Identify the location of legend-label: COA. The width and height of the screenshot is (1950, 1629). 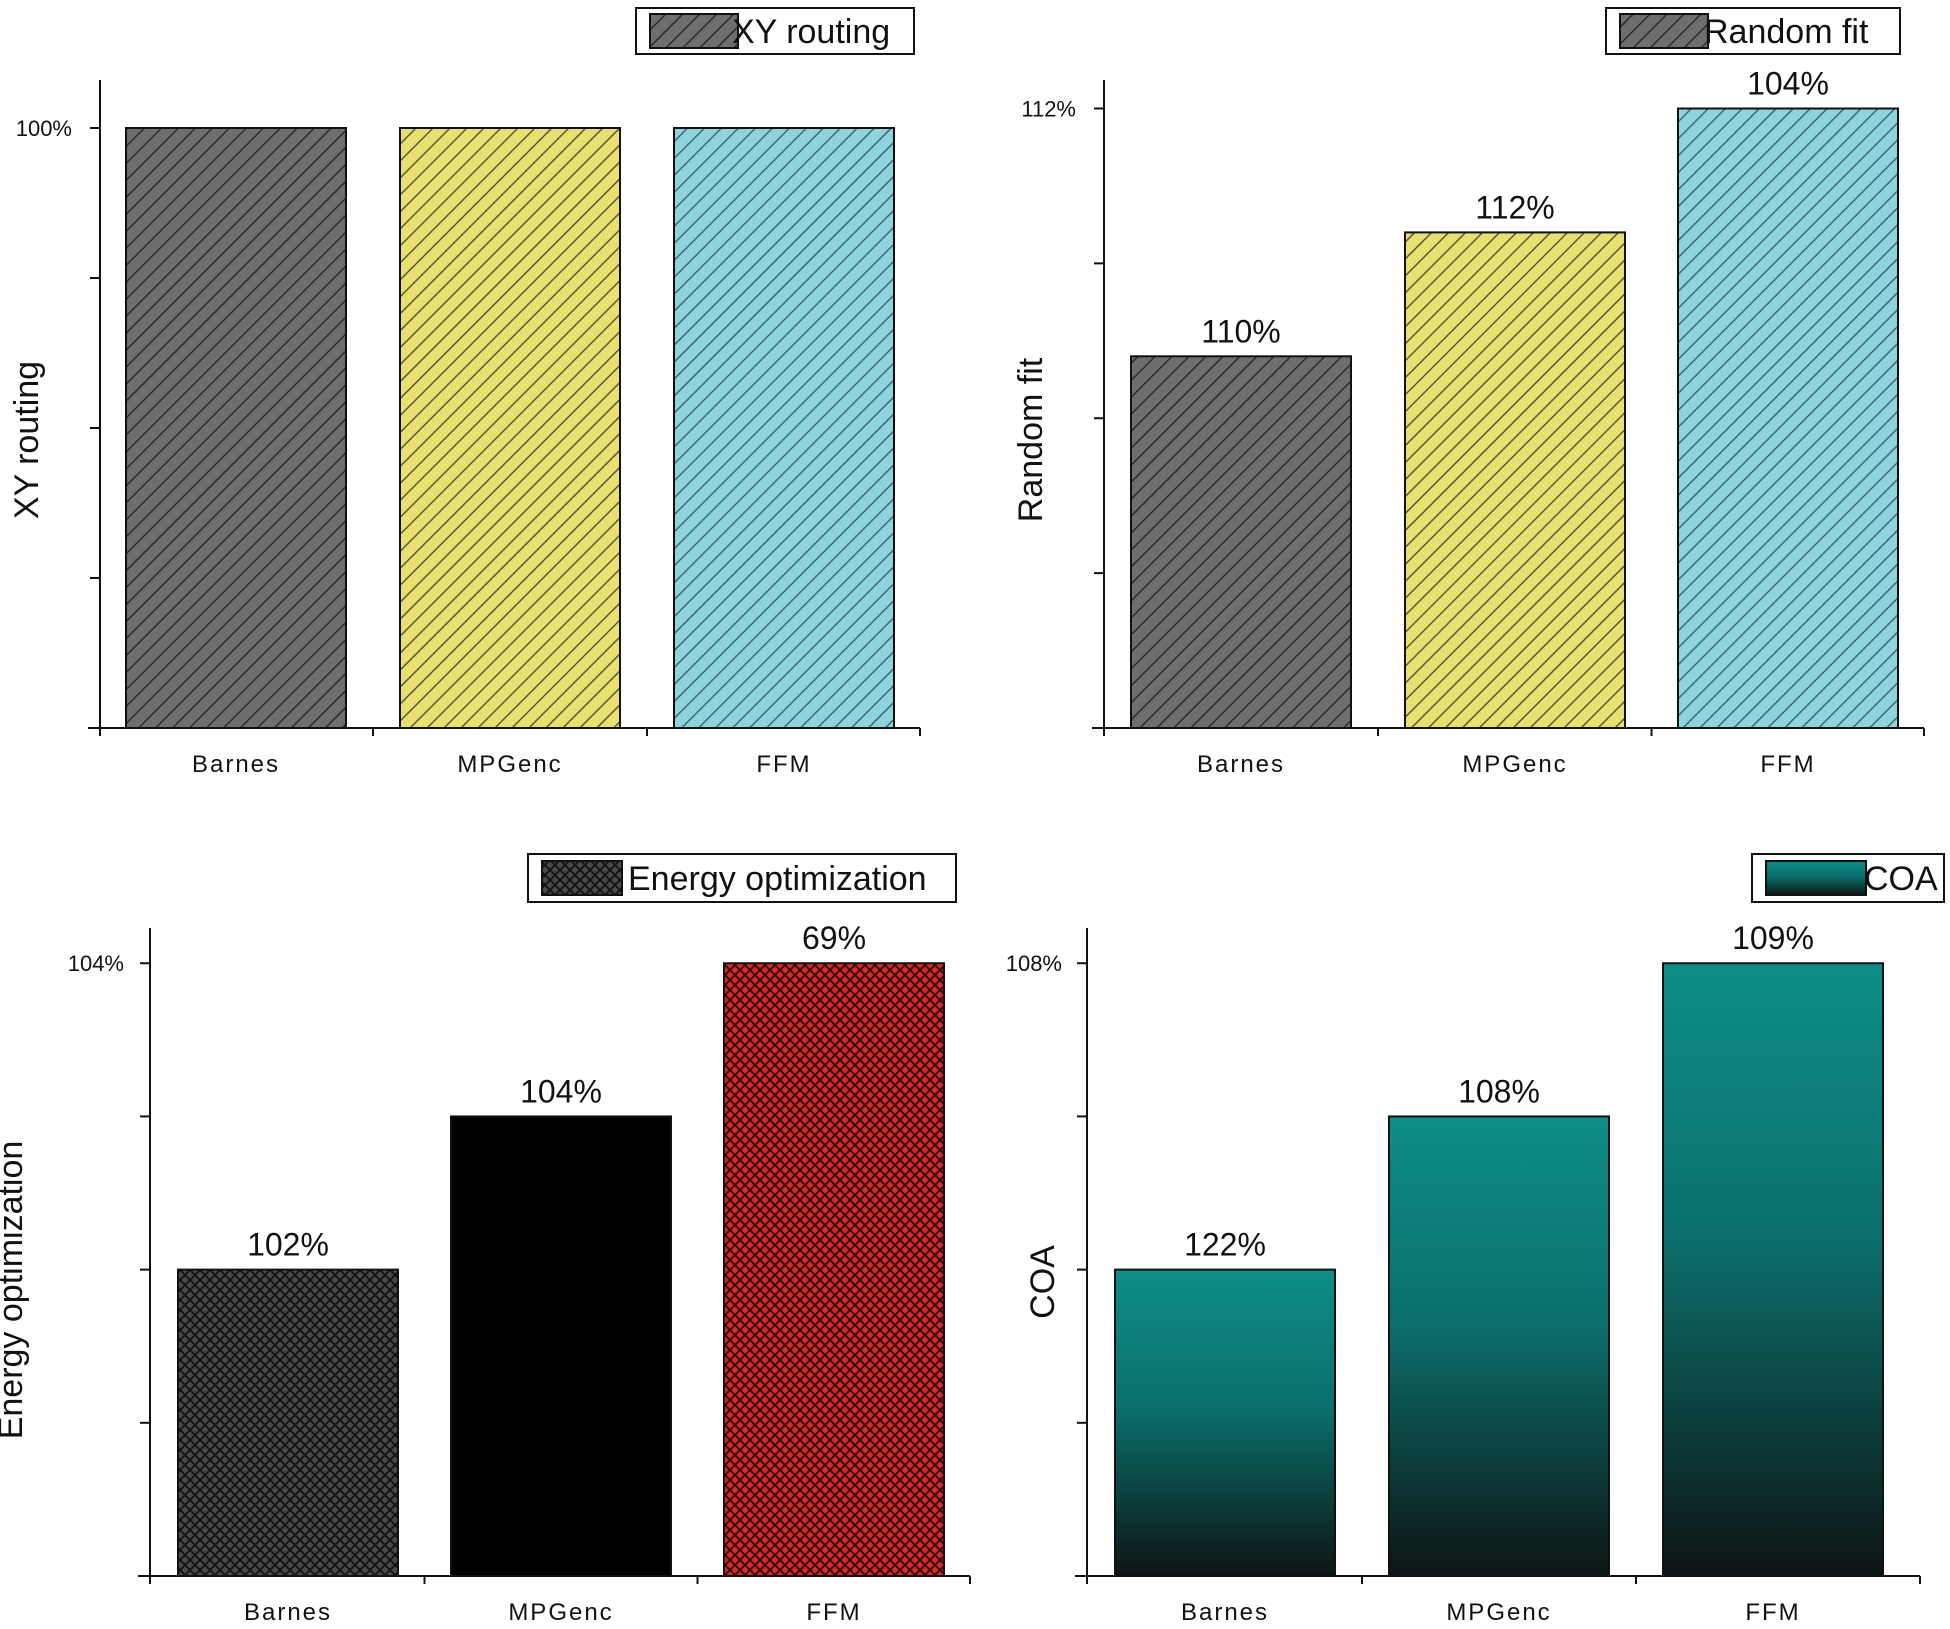
(1901, 879).